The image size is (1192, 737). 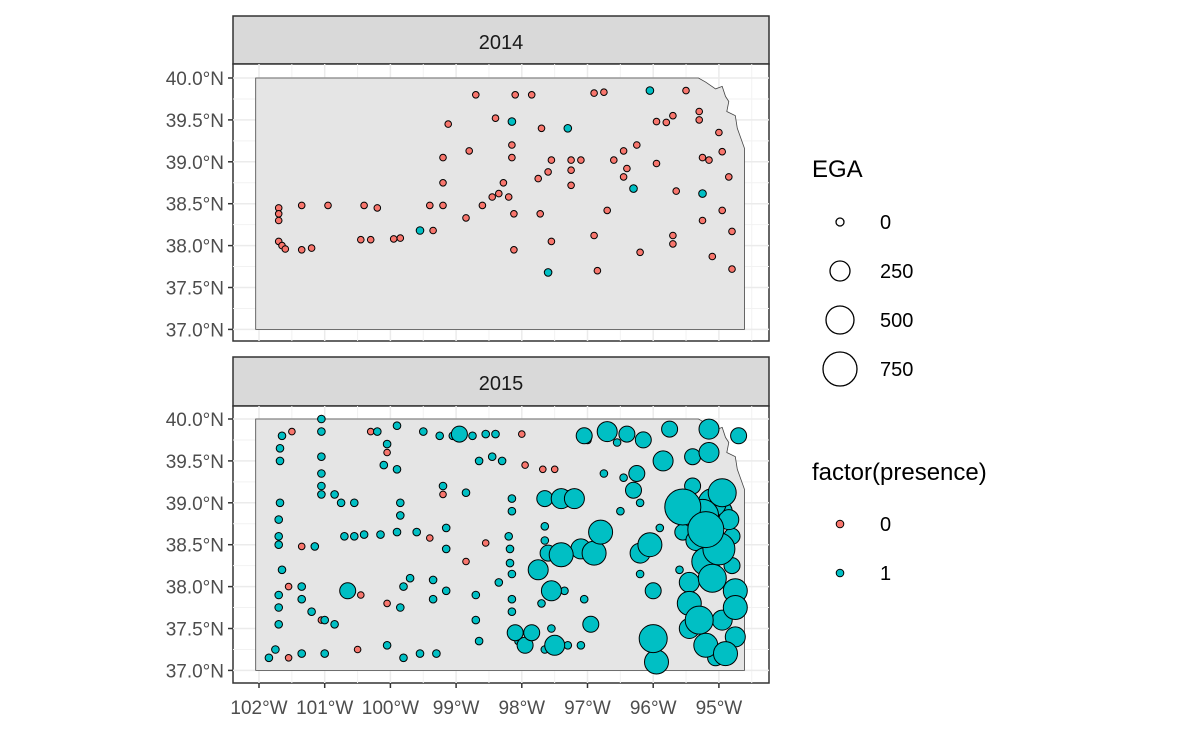 I want to click on legend-ega-label: 750, so click(x=896, y=370).